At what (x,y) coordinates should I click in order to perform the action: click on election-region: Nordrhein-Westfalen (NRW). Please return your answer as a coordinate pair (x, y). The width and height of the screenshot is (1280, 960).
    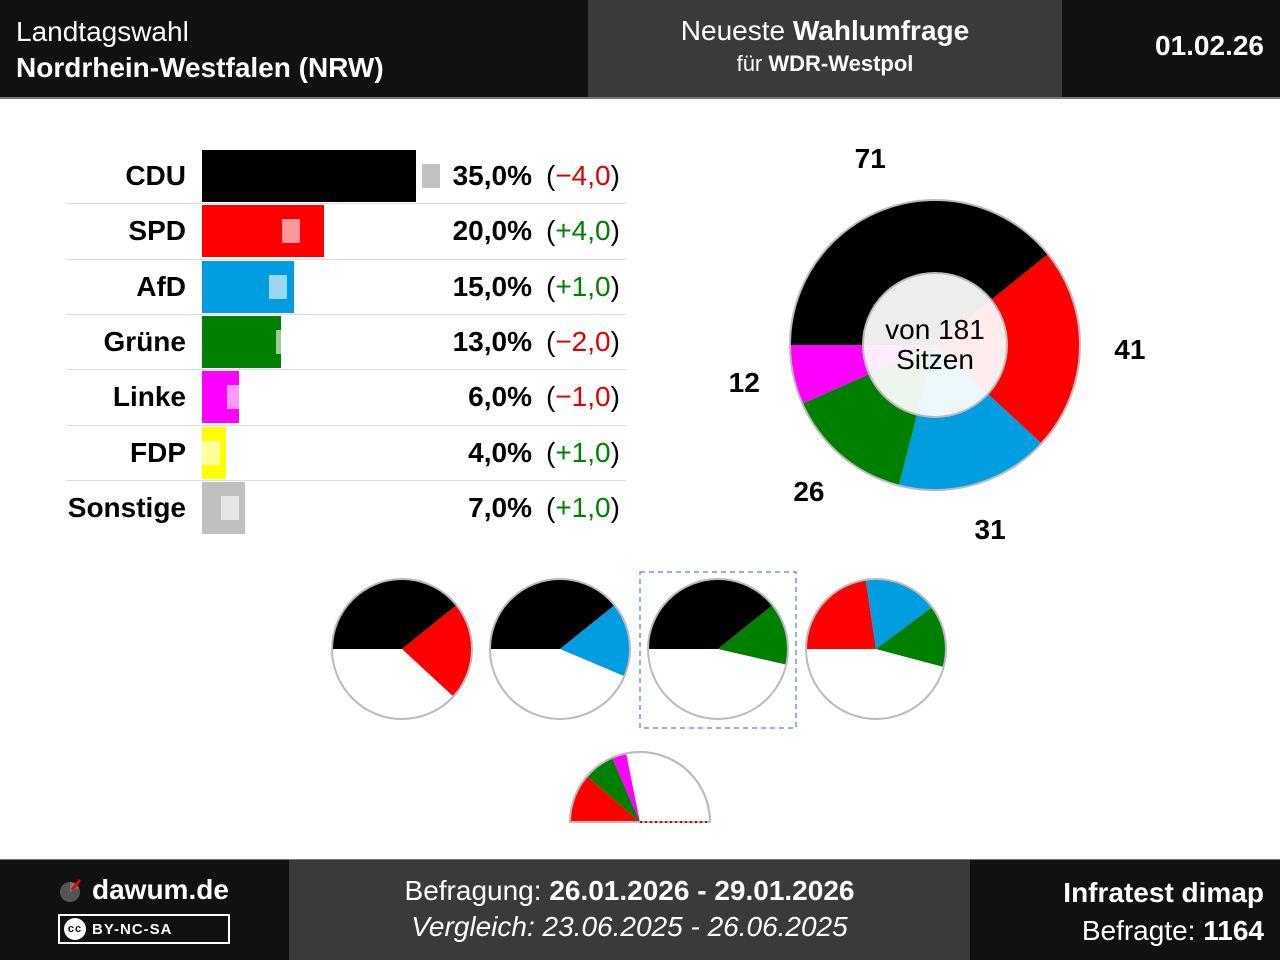
    Looking at the image, I should click on (200, 67).